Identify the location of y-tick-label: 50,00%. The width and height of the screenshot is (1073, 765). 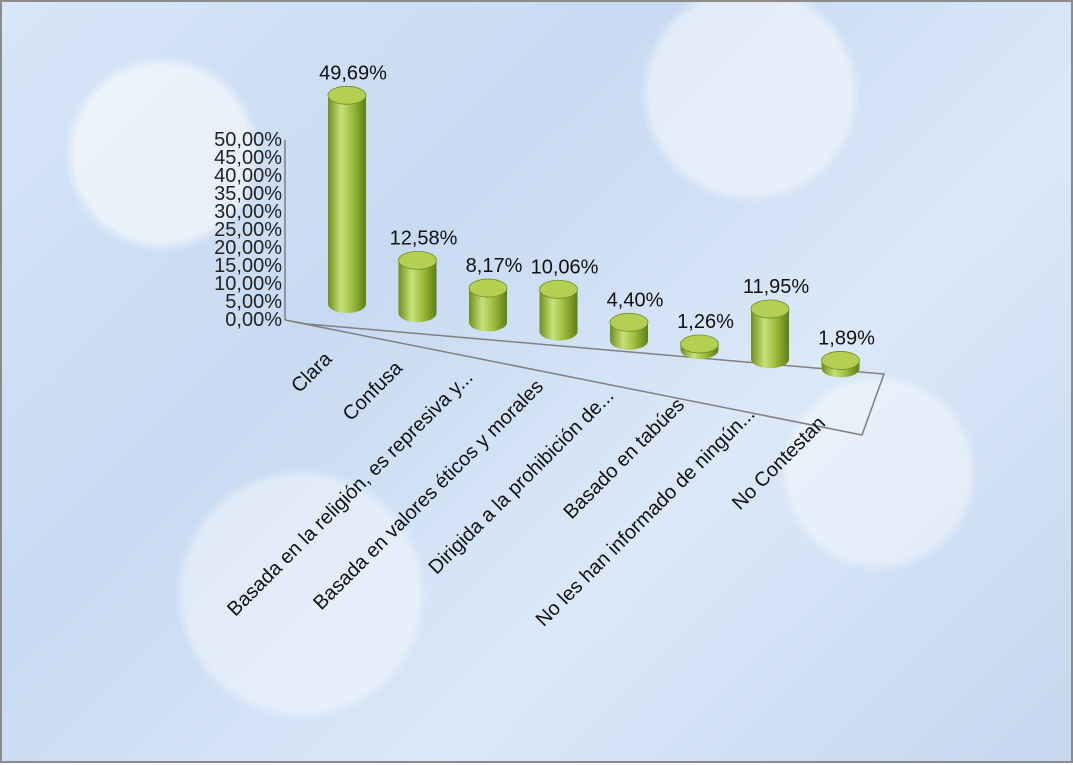
(248, 140).